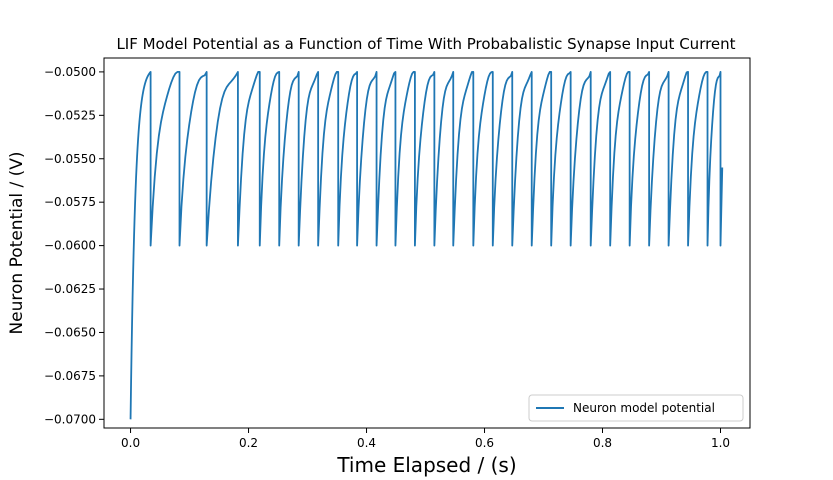 The height and width of the screenshot is (480, 833). Describe the element at coordinates (70, 376) in the screenshot. I see `y-tick-label: −0.0675` at that location.